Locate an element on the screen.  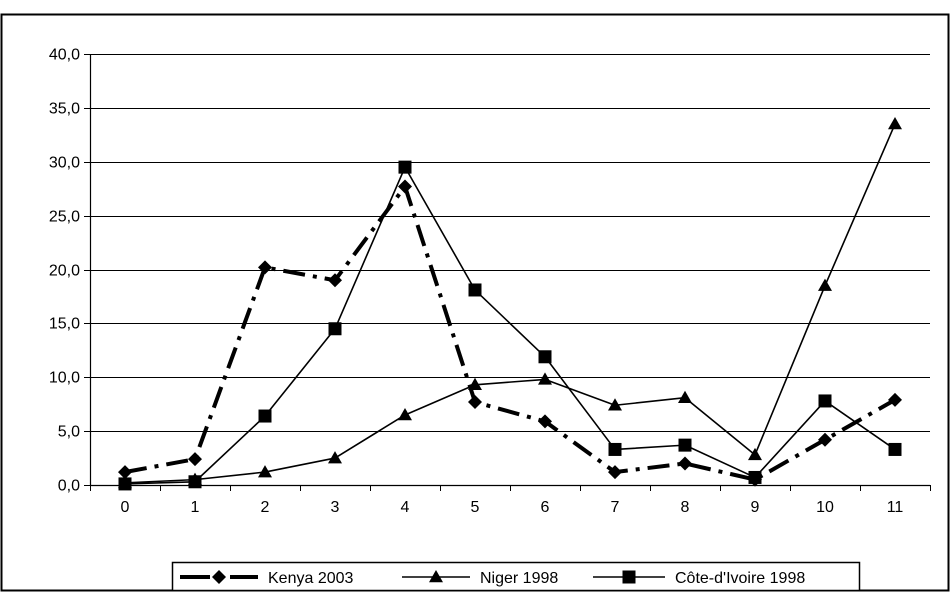
legend-box is located at coordinates (516, 576).